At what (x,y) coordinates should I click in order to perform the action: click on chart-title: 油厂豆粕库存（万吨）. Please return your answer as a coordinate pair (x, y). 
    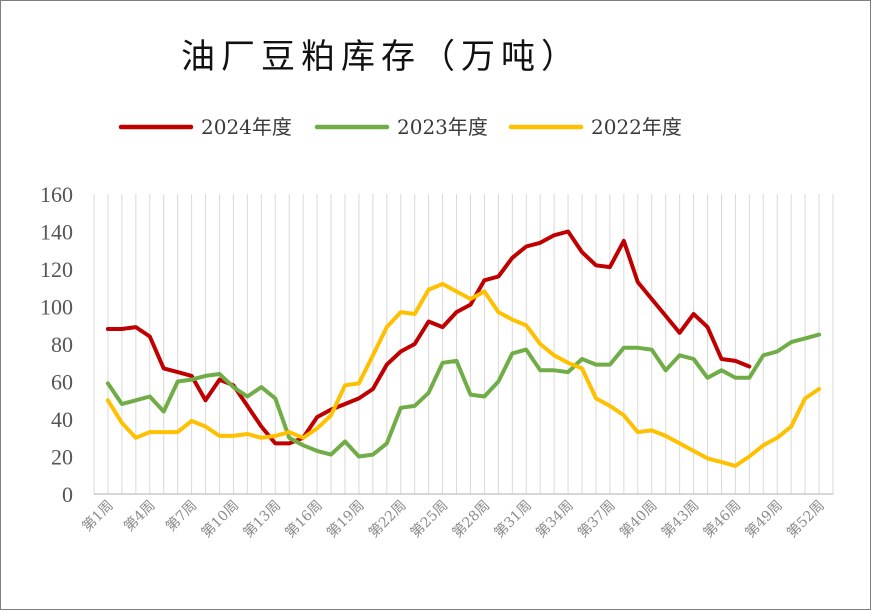
    Looking at the image, I should click on (381, 57).